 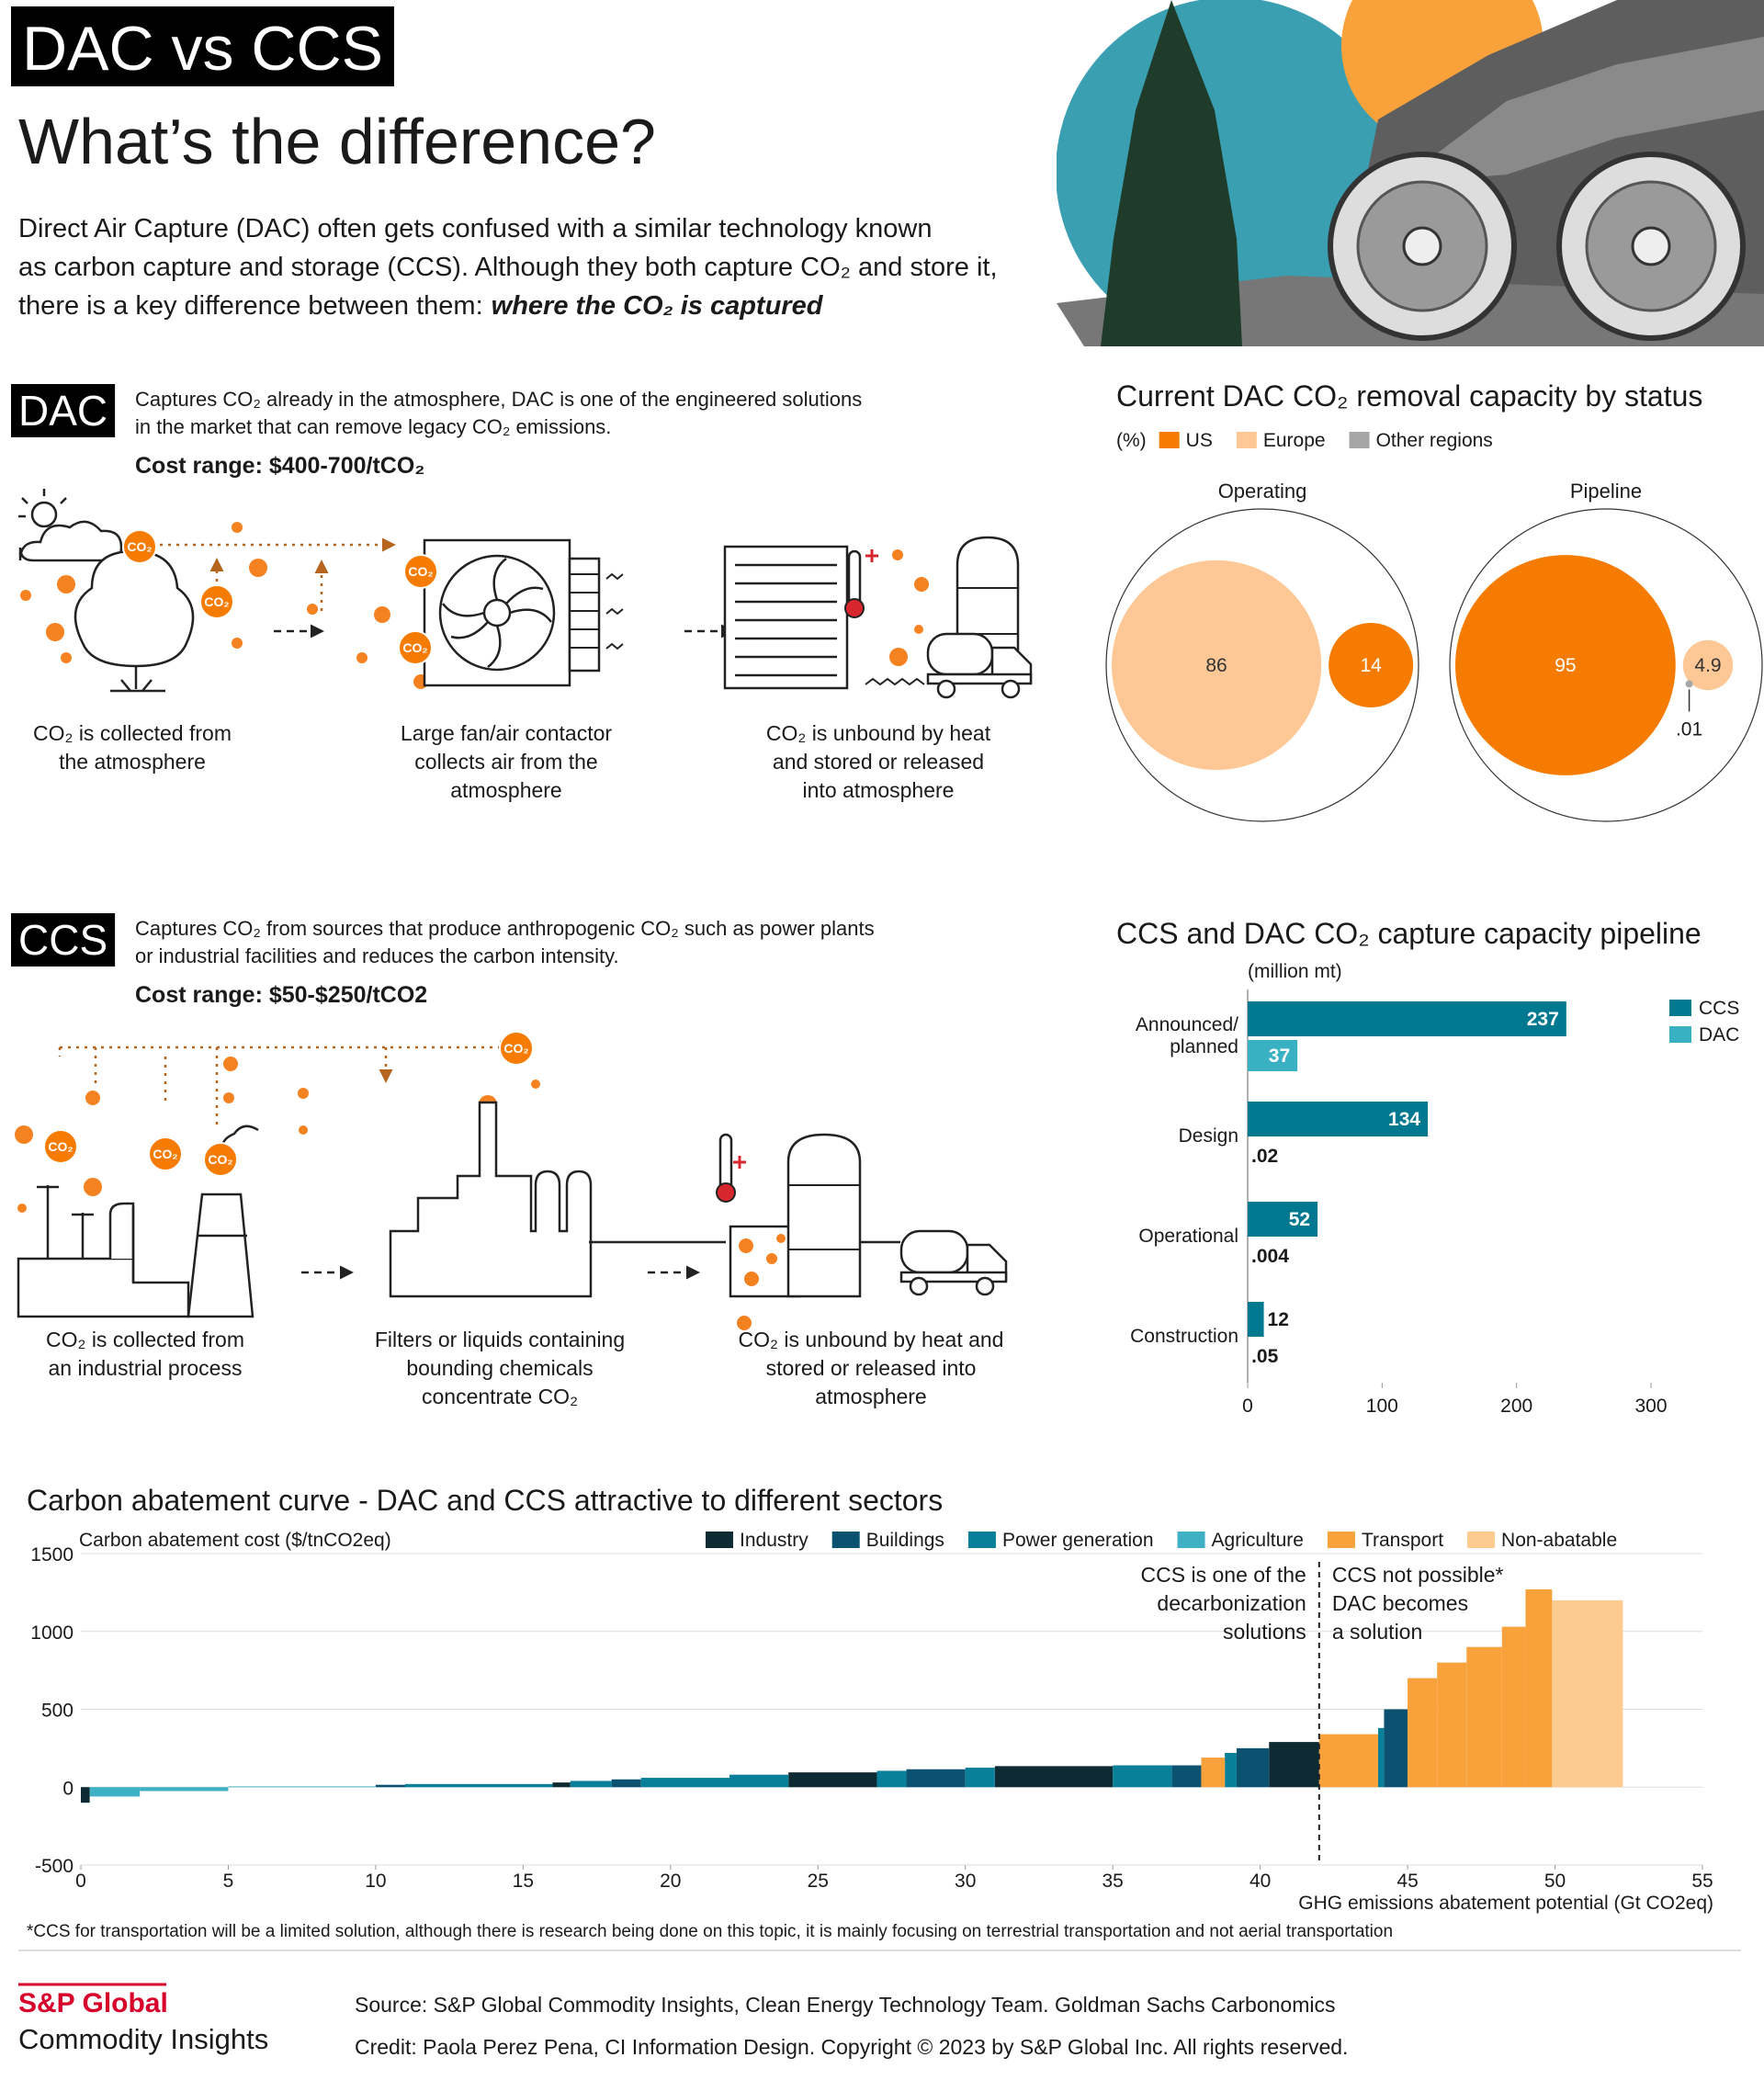 What do you see at coordinates (1543, 1019) in the screenshot?
I see `value-label: 237` at bounding box center [1543, 1019].